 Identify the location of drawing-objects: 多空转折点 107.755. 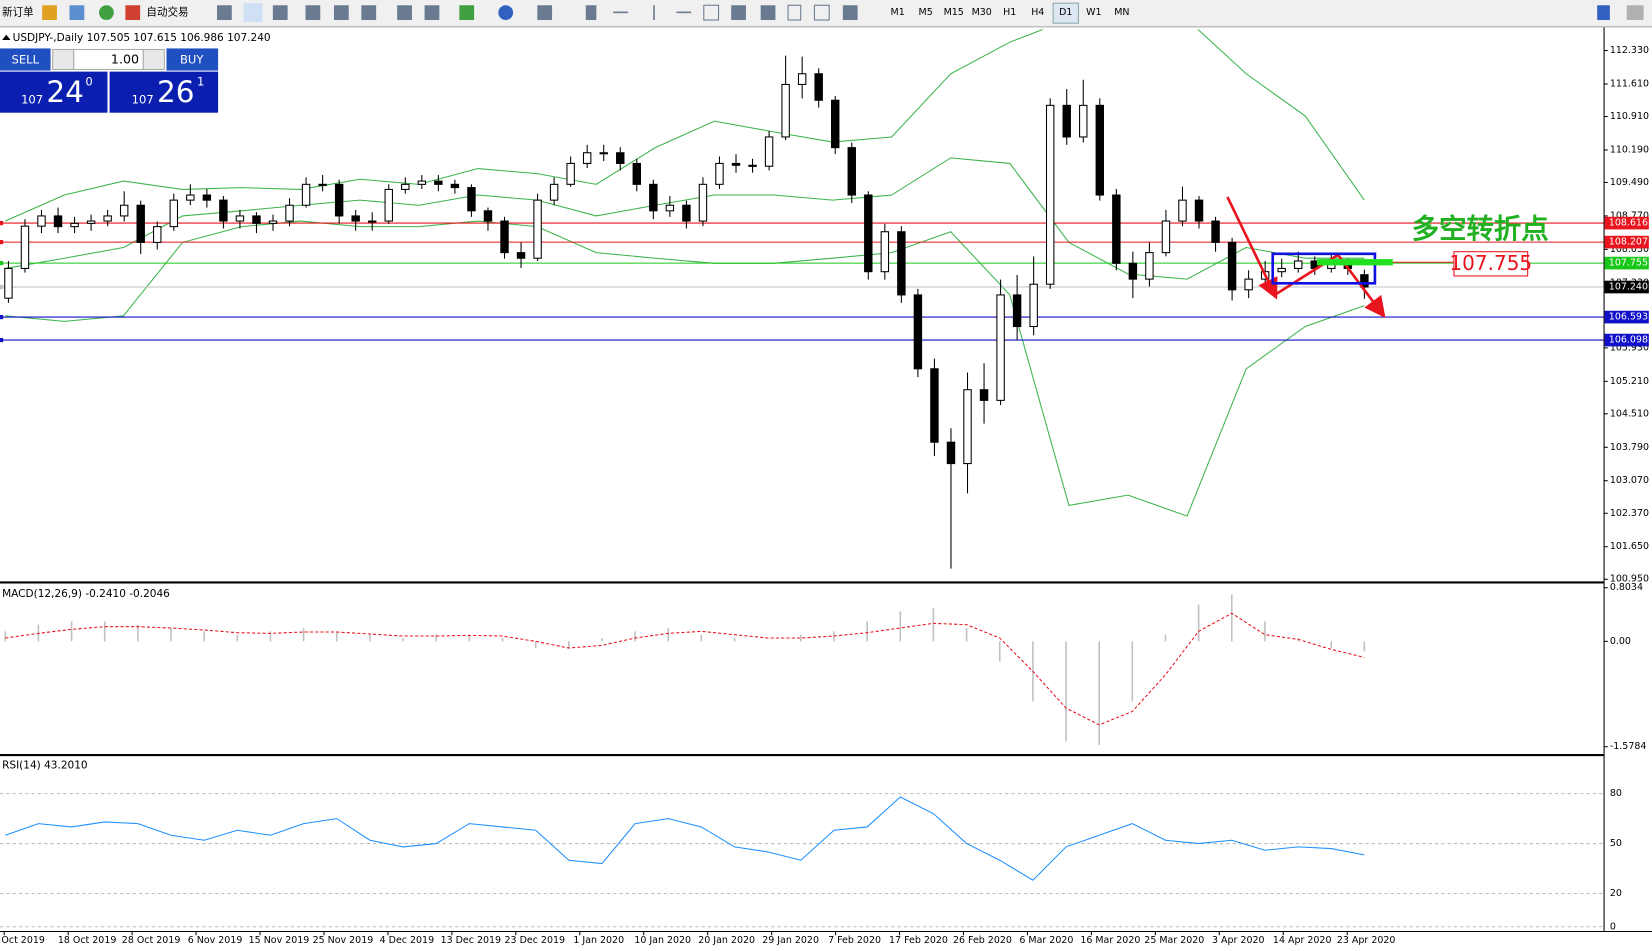
(1387, 257).